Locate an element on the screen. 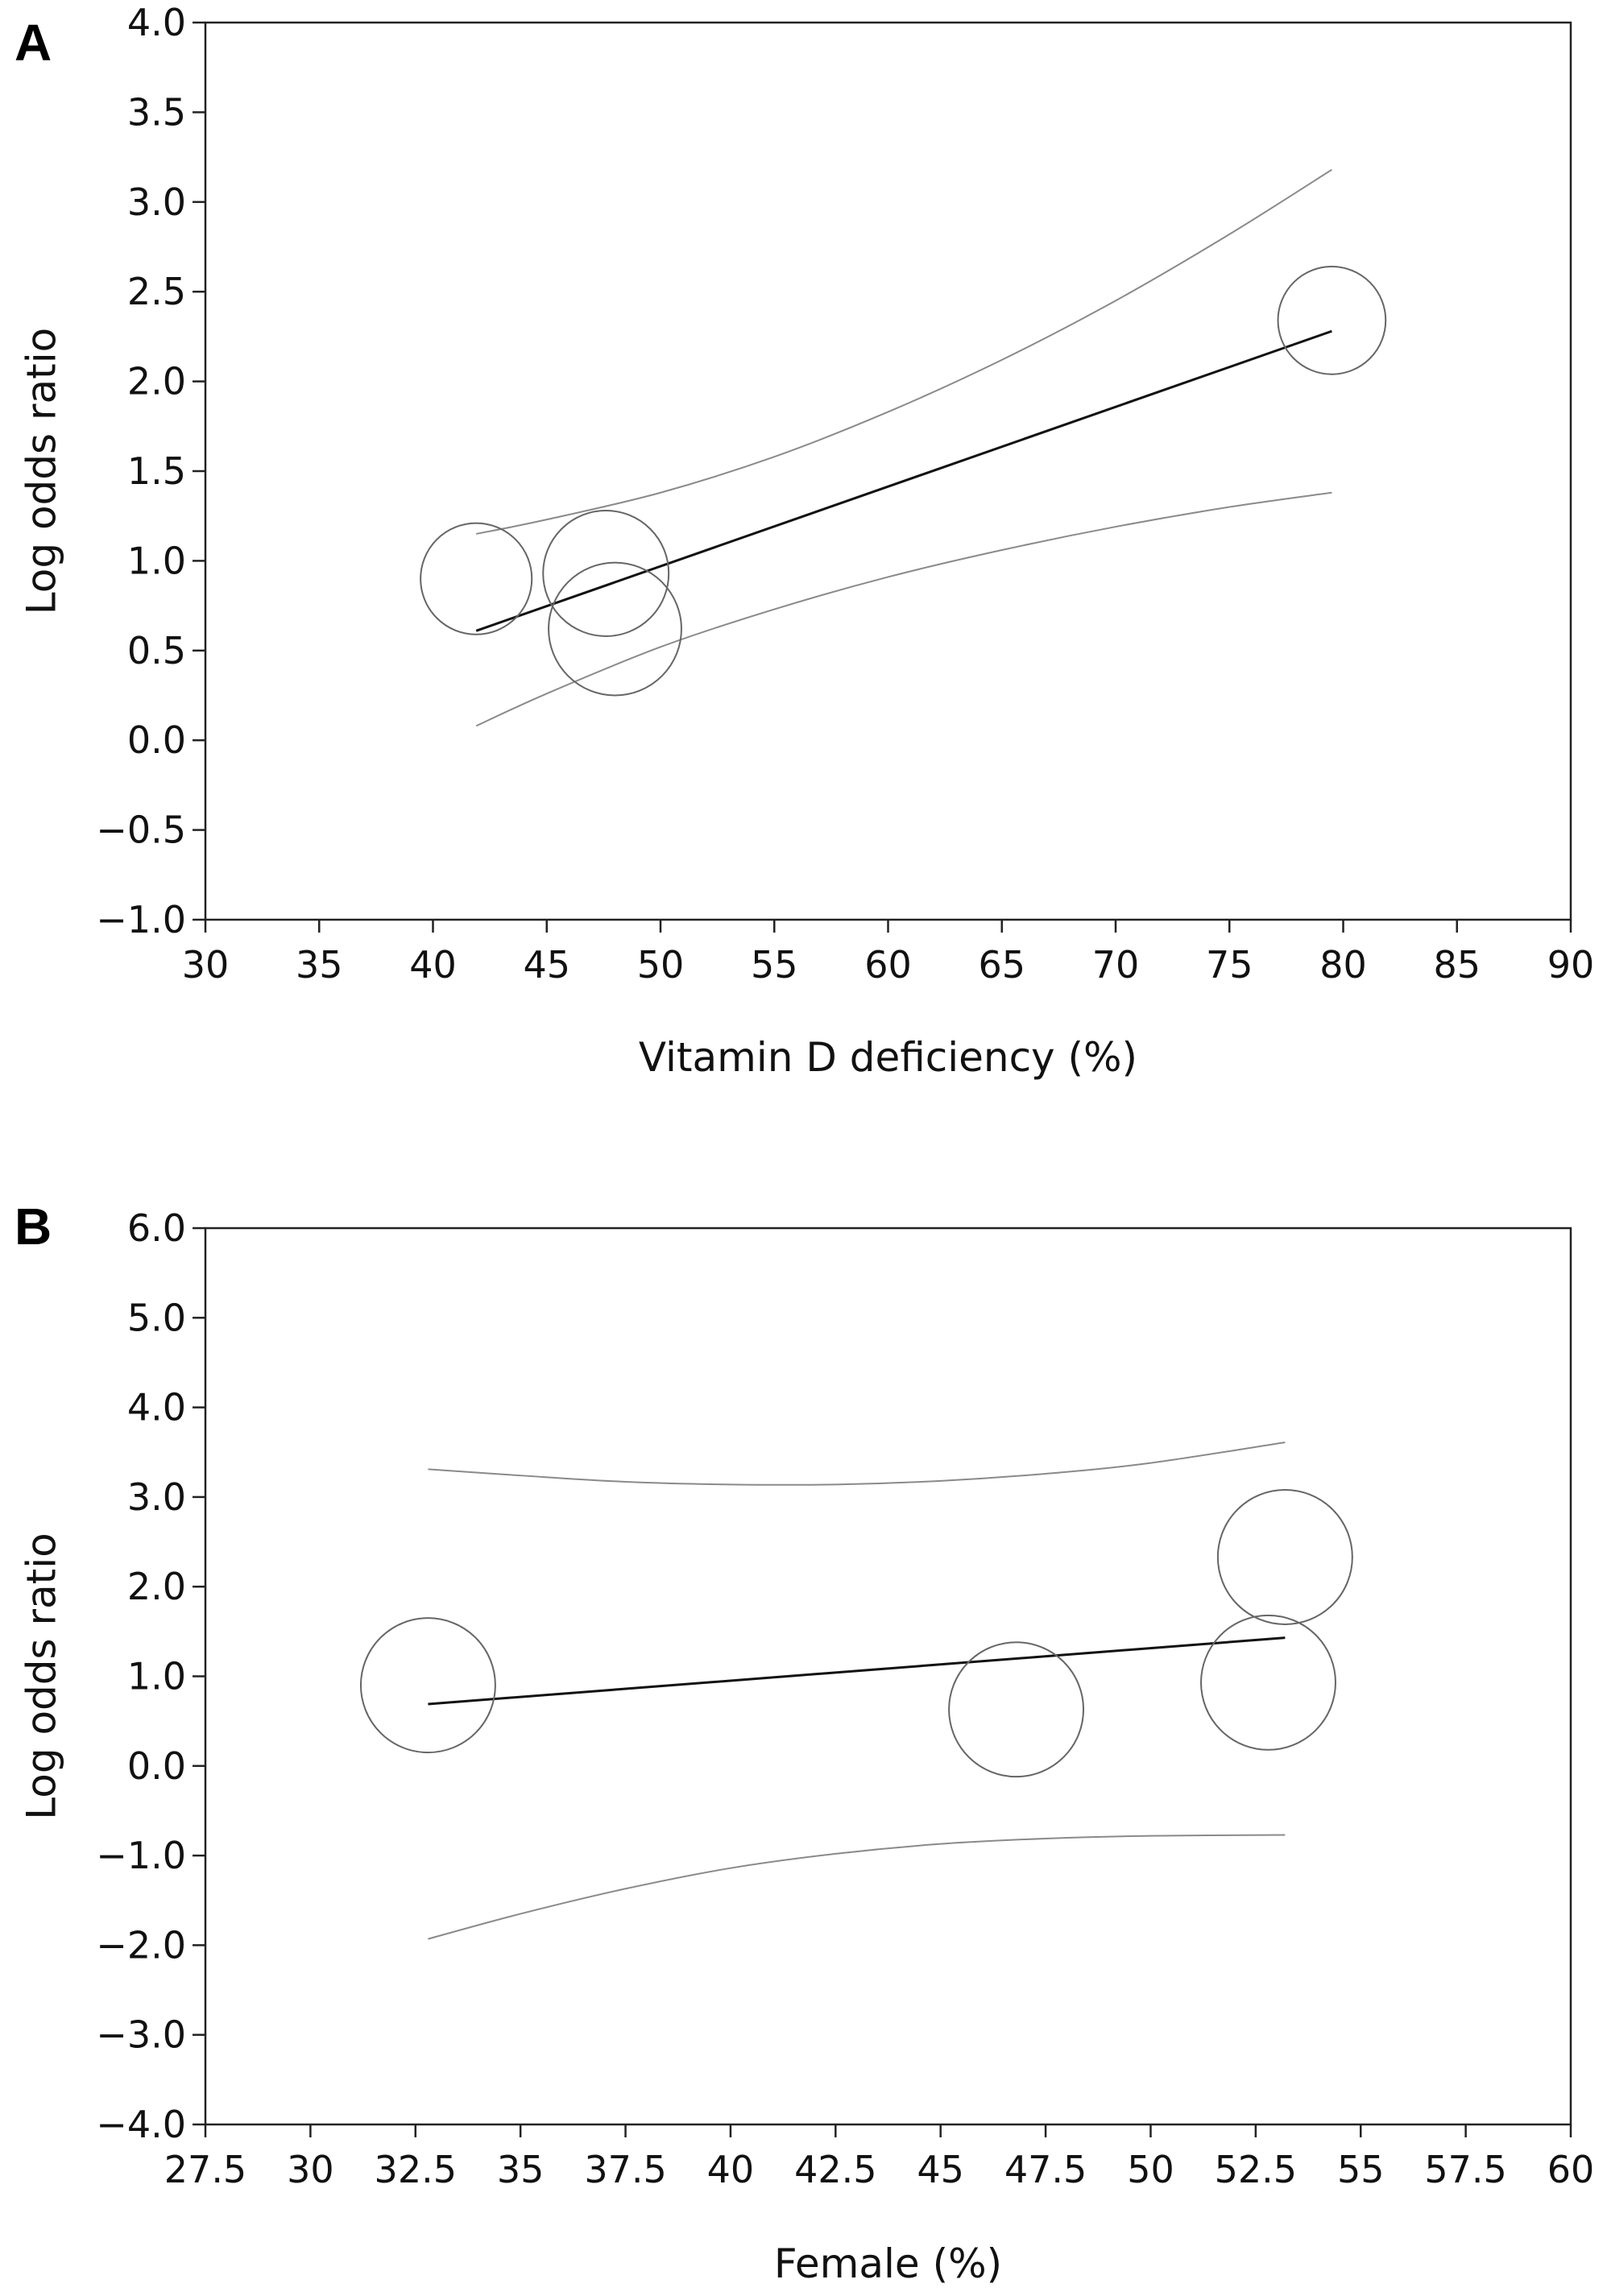 The height and width of the screenshot is (2296, 1607). x-tick-label: 37.5 is located at coordinates (625, 2169).